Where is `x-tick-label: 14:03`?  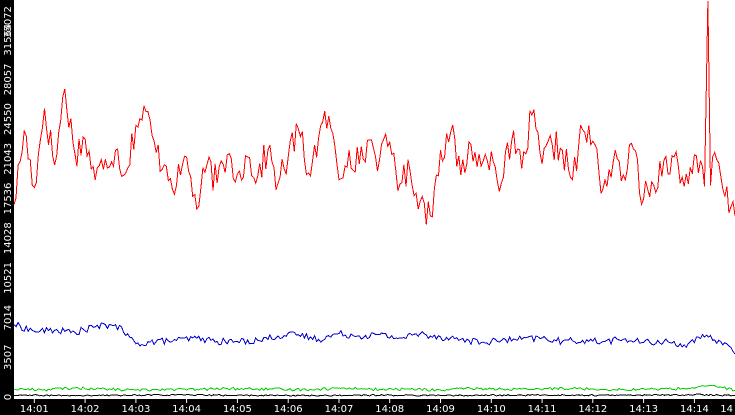
x-tick-label: 14:03 is located at coordinates (135, 409).